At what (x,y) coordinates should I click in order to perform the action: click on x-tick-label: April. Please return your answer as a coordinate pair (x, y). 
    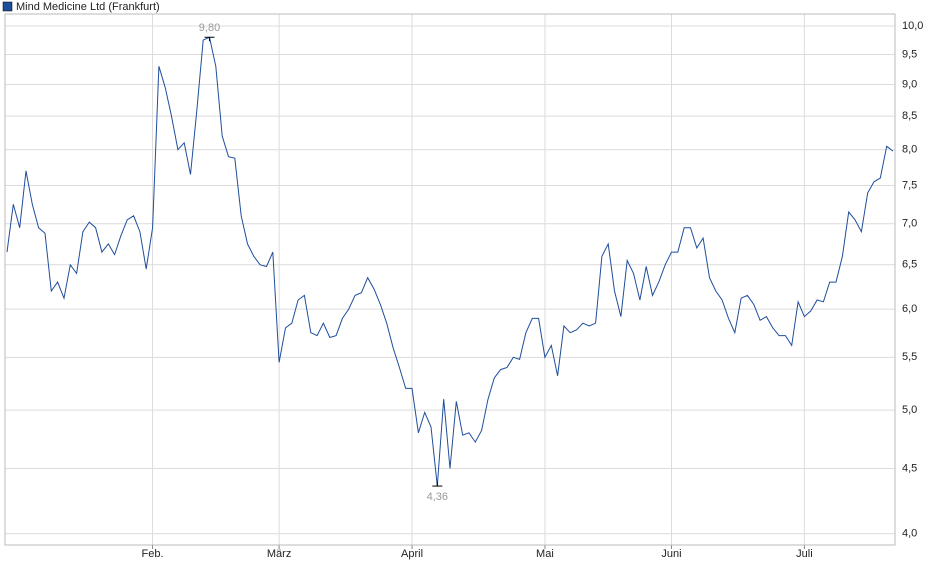
    Looking at the image, I should click on (412, 554).